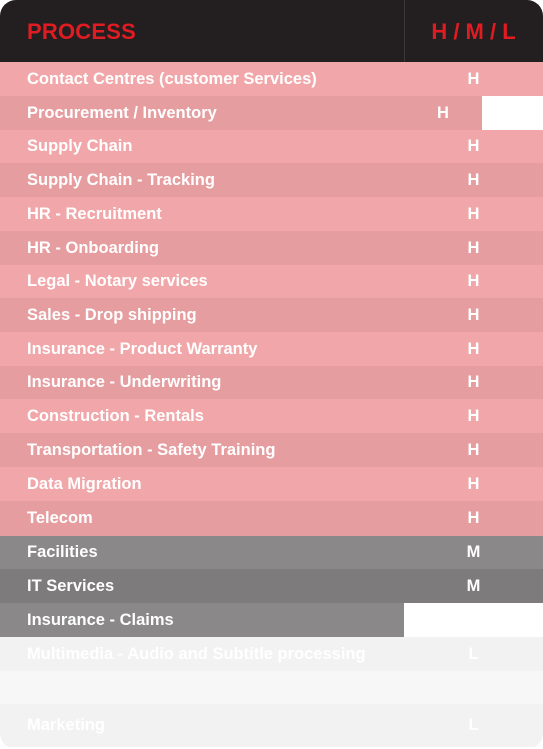 This screenshot has width=543, height=749. What do you see at coordinates (71, 586) in the screenshot?
I see `process-name: IT Services` at bounding box center [71, 586].